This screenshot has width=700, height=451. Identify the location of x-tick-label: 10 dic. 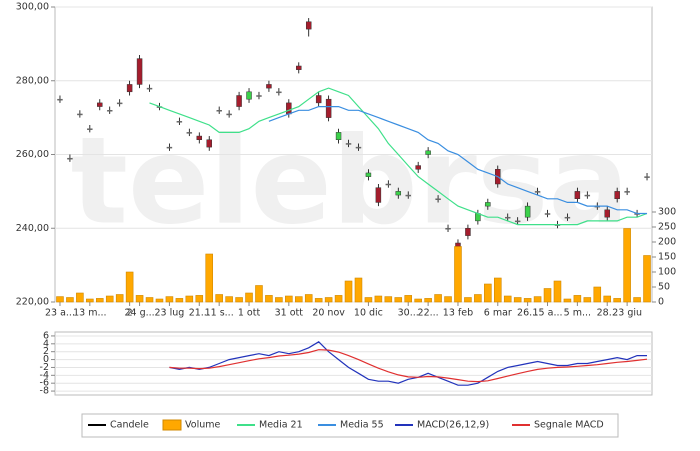
(368, 313).